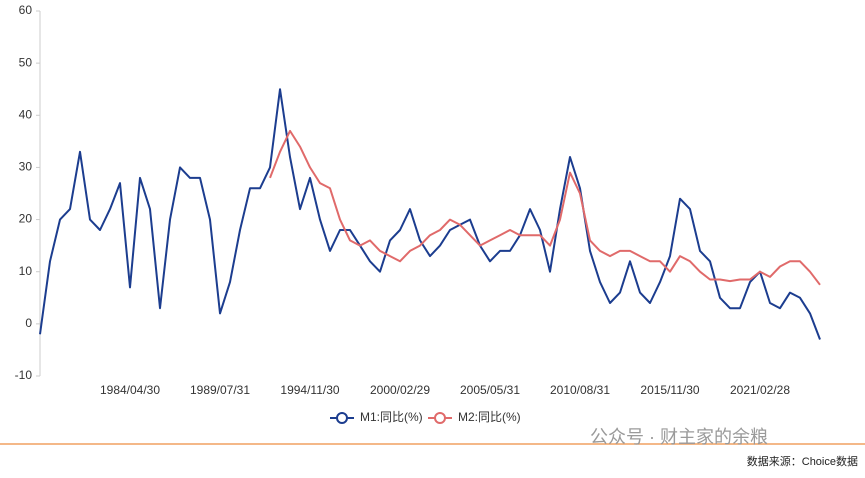 The width and height of the screenshot is (865, 478). I want to click on y-tick-label: 30, so click(26, 167).